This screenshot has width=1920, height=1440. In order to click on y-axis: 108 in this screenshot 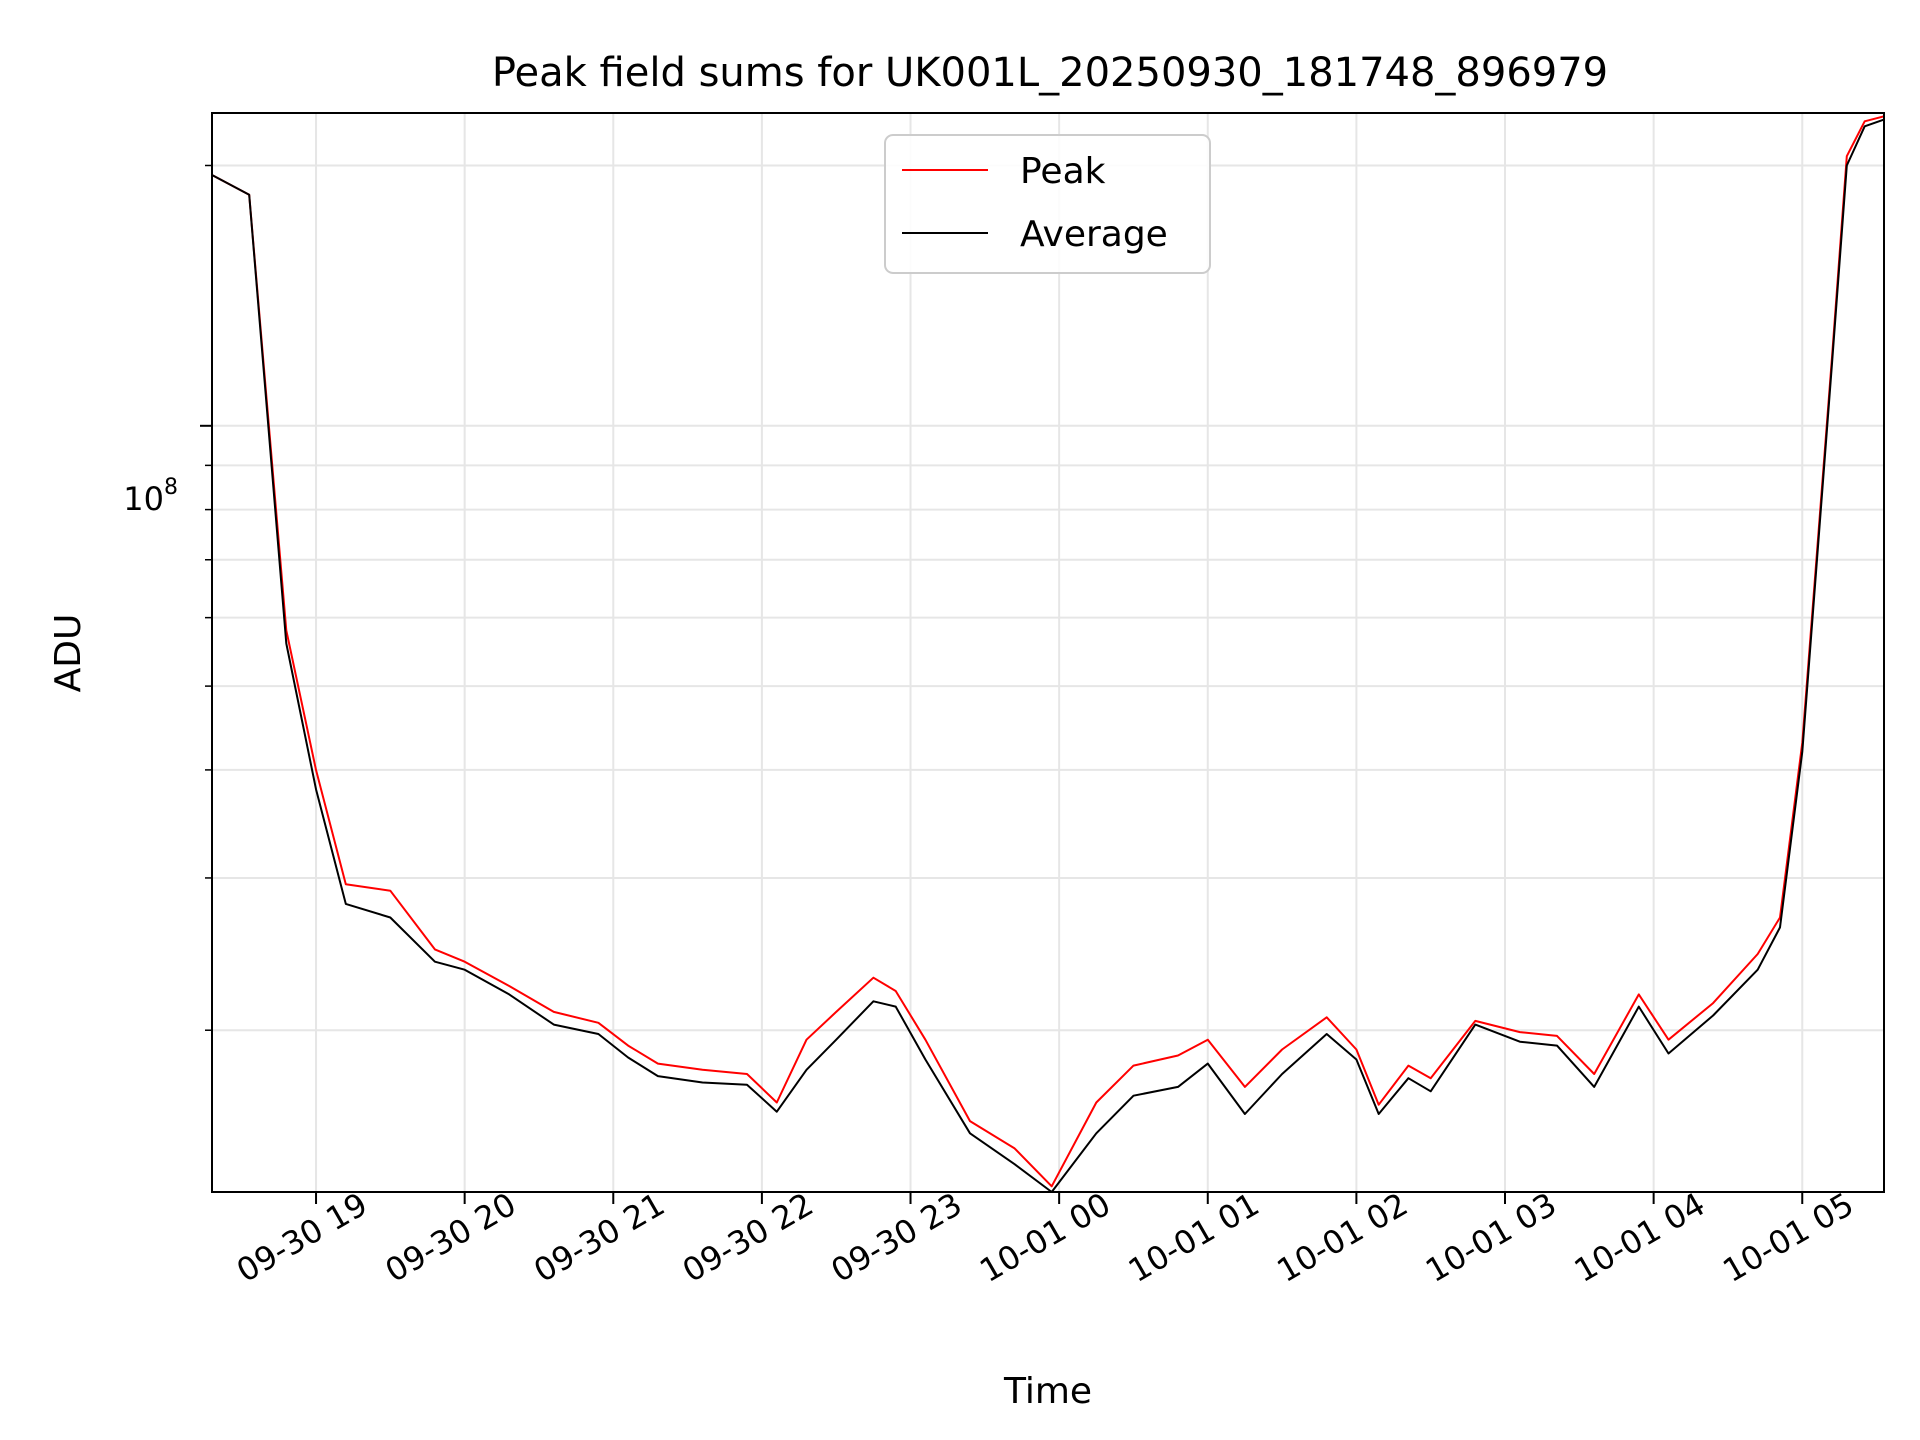, I will do `click(167, 597)`.